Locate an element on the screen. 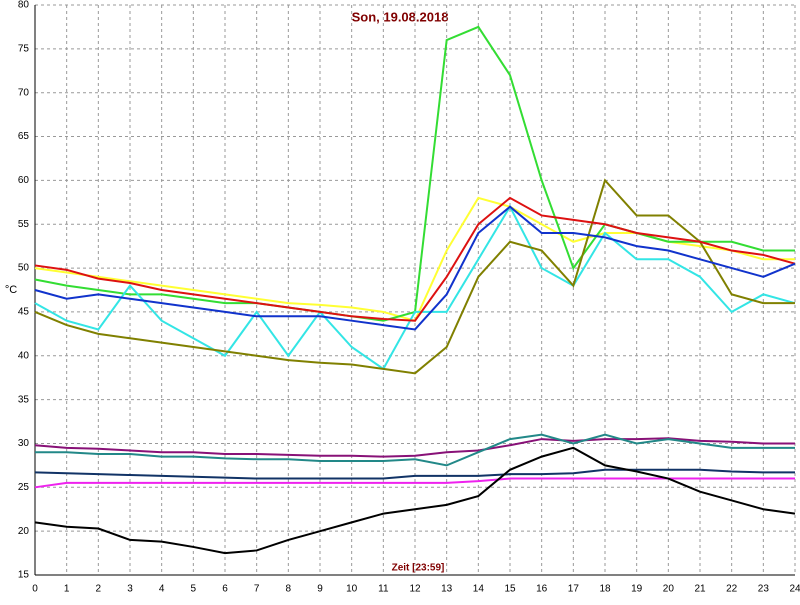 Image resolution: width=800 pixels, height=605 pixels. y-tick-label: 60 is located at coordinates (24, 180).